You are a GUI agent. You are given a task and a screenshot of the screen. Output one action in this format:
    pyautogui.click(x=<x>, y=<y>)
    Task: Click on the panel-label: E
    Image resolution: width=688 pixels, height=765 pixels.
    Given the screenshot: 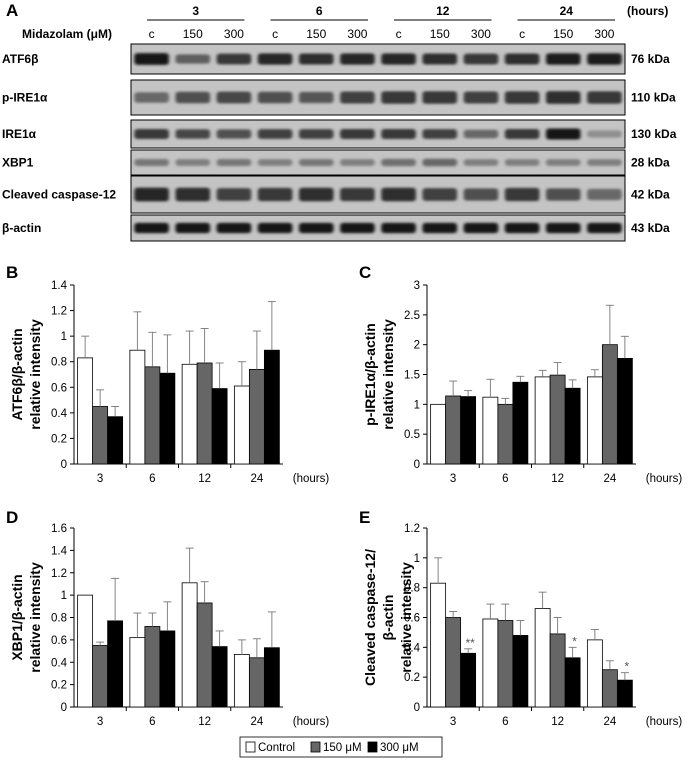 What is the action you would take?
    pyautogui.click(x=364, y=517)
    